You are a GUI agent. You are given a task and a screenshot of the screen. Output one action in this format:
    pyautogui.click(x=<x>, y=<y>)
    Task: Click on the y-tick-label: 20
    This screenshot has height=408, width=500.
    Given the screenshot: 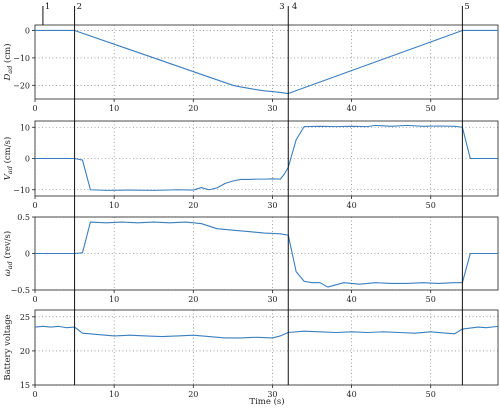 What is the action you would take?
    pyautogui.click(x=25, y=351)
    